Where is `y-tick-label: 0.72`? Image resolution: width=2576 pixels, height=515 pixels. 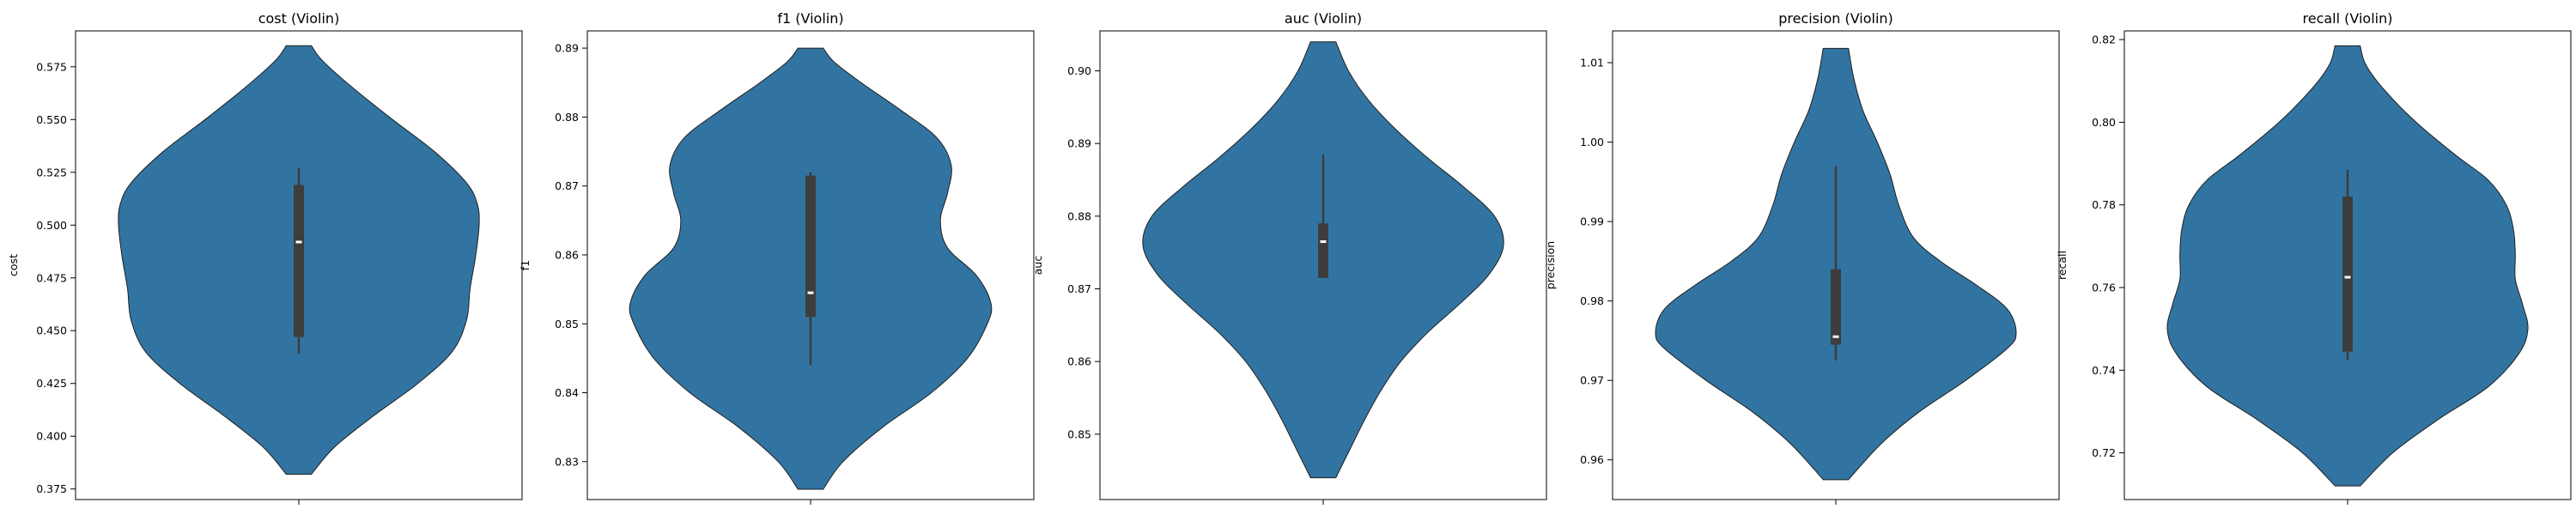
y-tick-label: 0.72 is located at coordinates (2104, 452).